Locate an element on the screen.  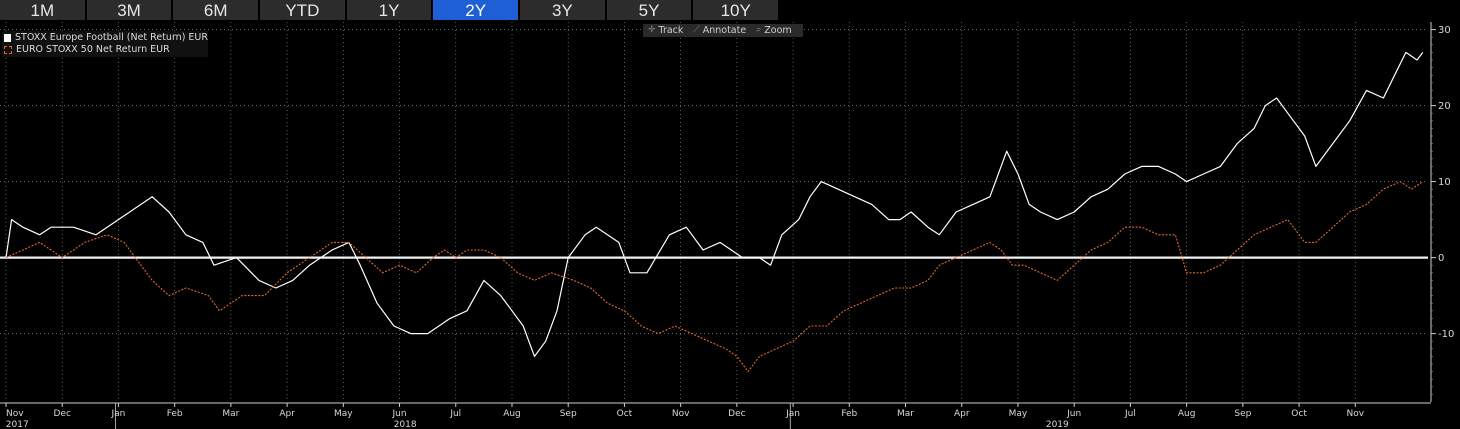
magnifier-icon: ⌕ is located at coordinates (759, 30).